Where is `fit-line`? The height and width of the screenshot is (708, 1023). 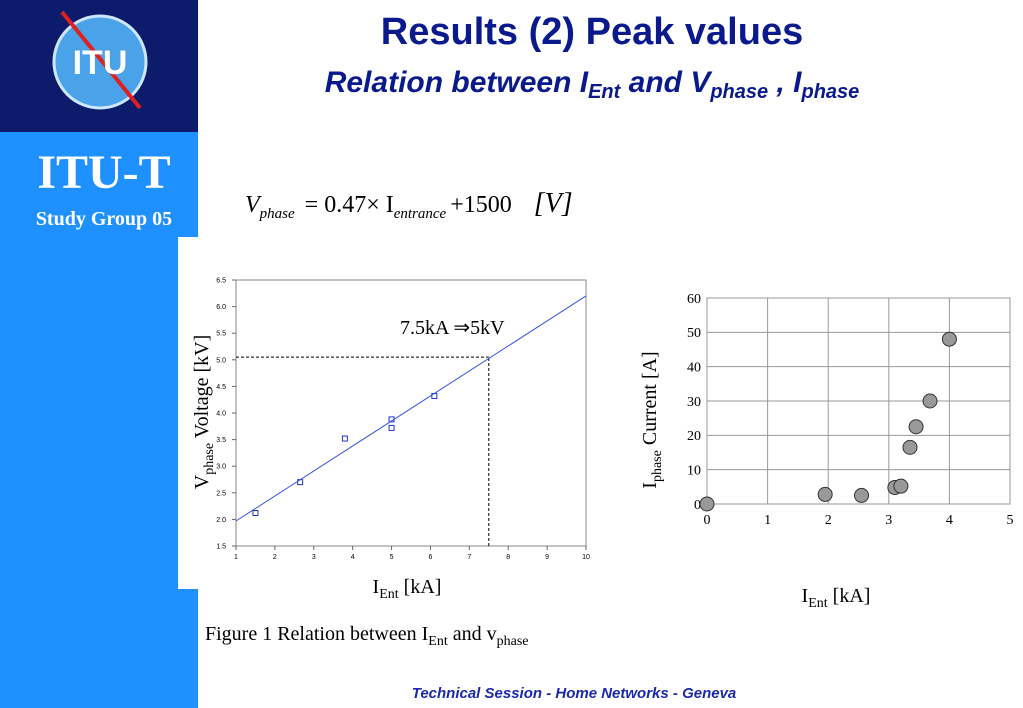 fit-line is located at coordinates (411, 408).